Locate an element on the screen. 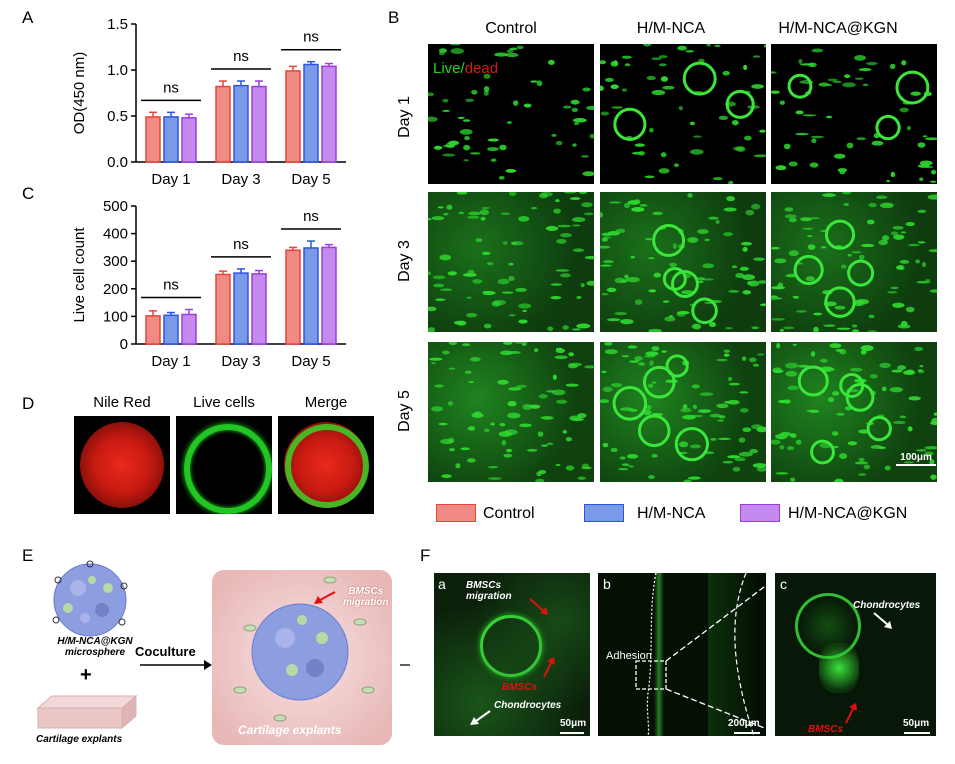  row-label-day3: Day 3 is located at coordinates (404, 261).